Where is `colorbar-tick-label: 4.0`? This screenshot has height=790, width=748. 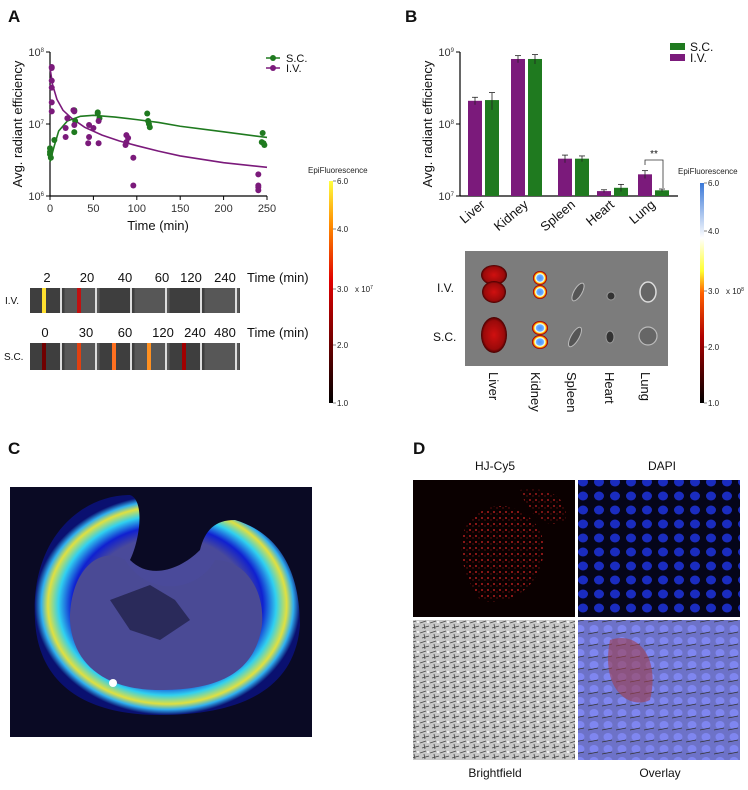 colorbar-tick-label: 4.0 is located at coordinates (714, 231).